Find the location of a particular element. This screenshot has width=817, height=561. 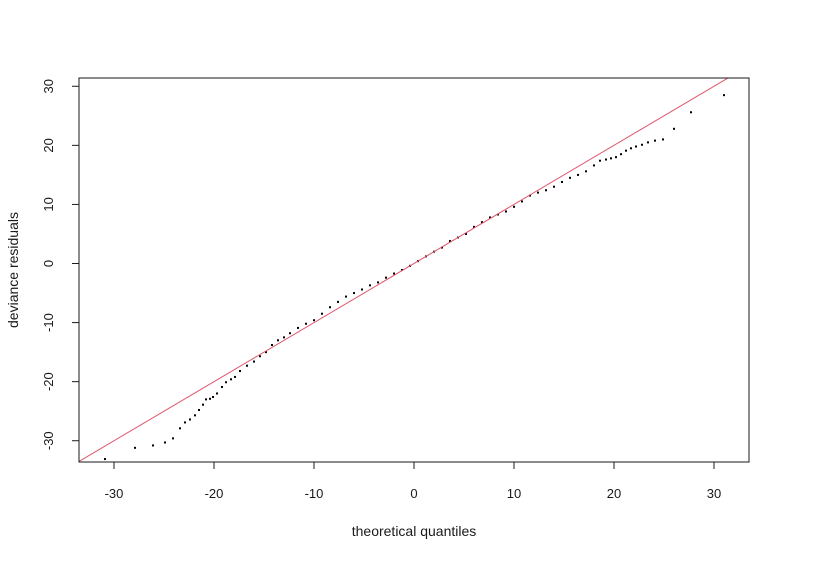

y-axis: -30 -20 -10 0 10 20 30 is located at coordinates (60, 264).